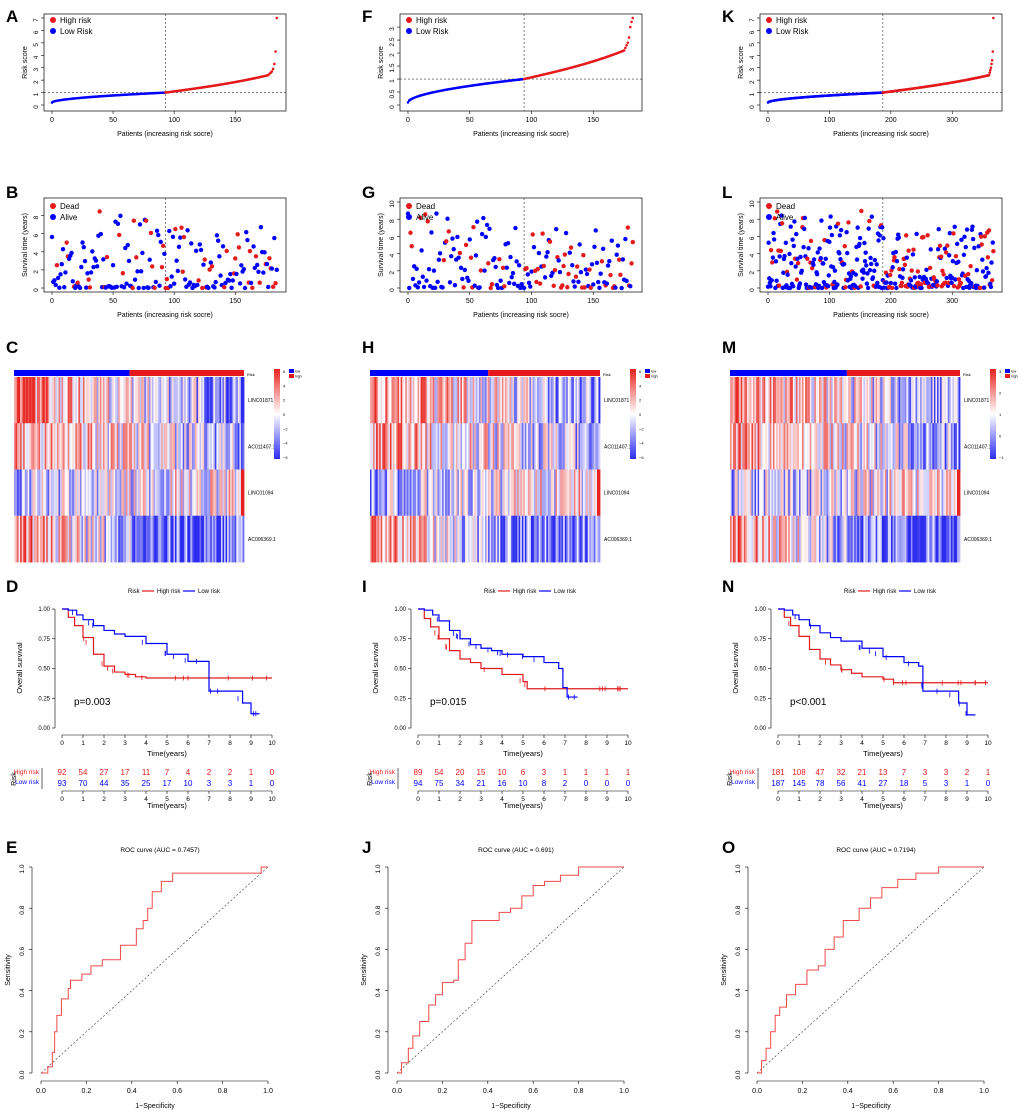  What do you see at coordinates (36, 70) in the screenshot?
I see `y-tick-label: 3` at bounding box center [36, 70].